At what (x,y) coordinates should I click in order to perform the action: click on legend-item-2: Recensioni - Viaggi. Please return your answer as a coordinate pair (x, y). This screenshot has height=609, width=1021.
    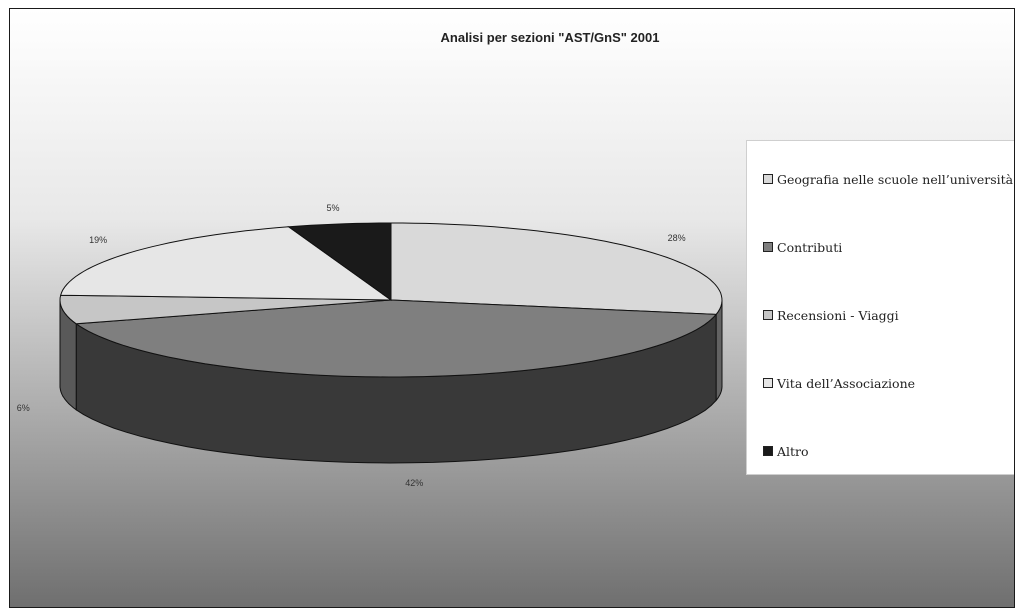
    Looking at the image, I should click on (831, 315).